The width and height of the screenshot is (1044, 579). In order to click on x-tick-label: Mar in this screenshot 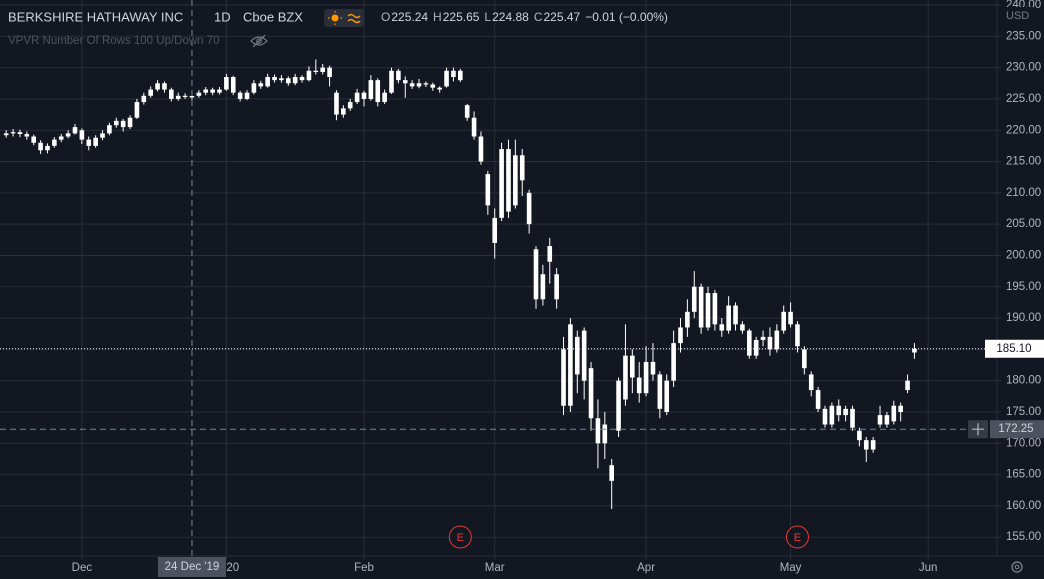, I will do `click(495, 568)`.